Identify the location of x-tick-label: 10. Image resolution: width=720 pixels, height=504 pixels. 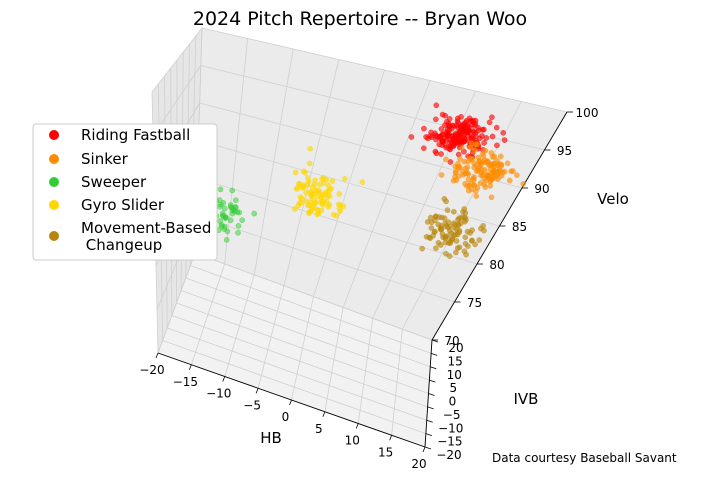
(352, 441).